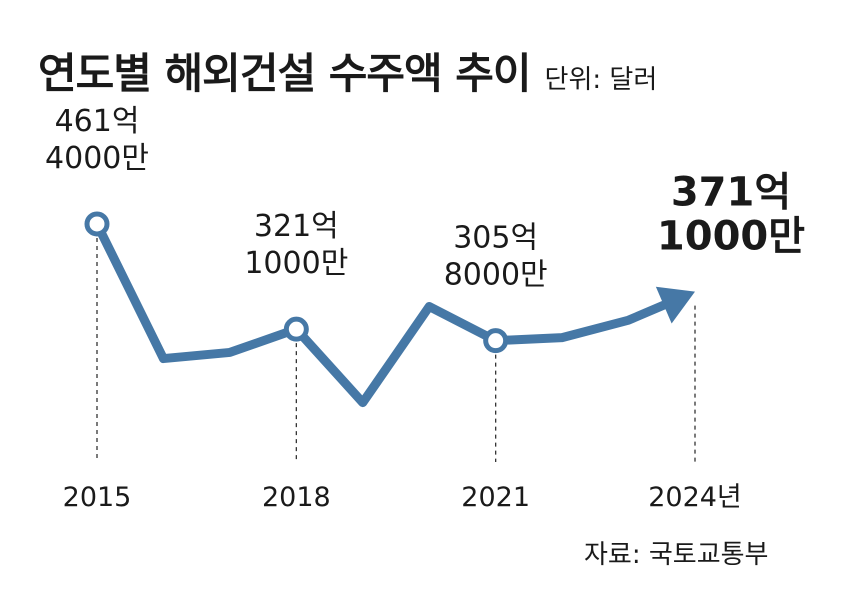 Image resolution: width=860 pixels, height=606 pixels. Describe the element at coordinates (731, 193) in the screenshot. I see `data-label-2024: 371억` at that location.